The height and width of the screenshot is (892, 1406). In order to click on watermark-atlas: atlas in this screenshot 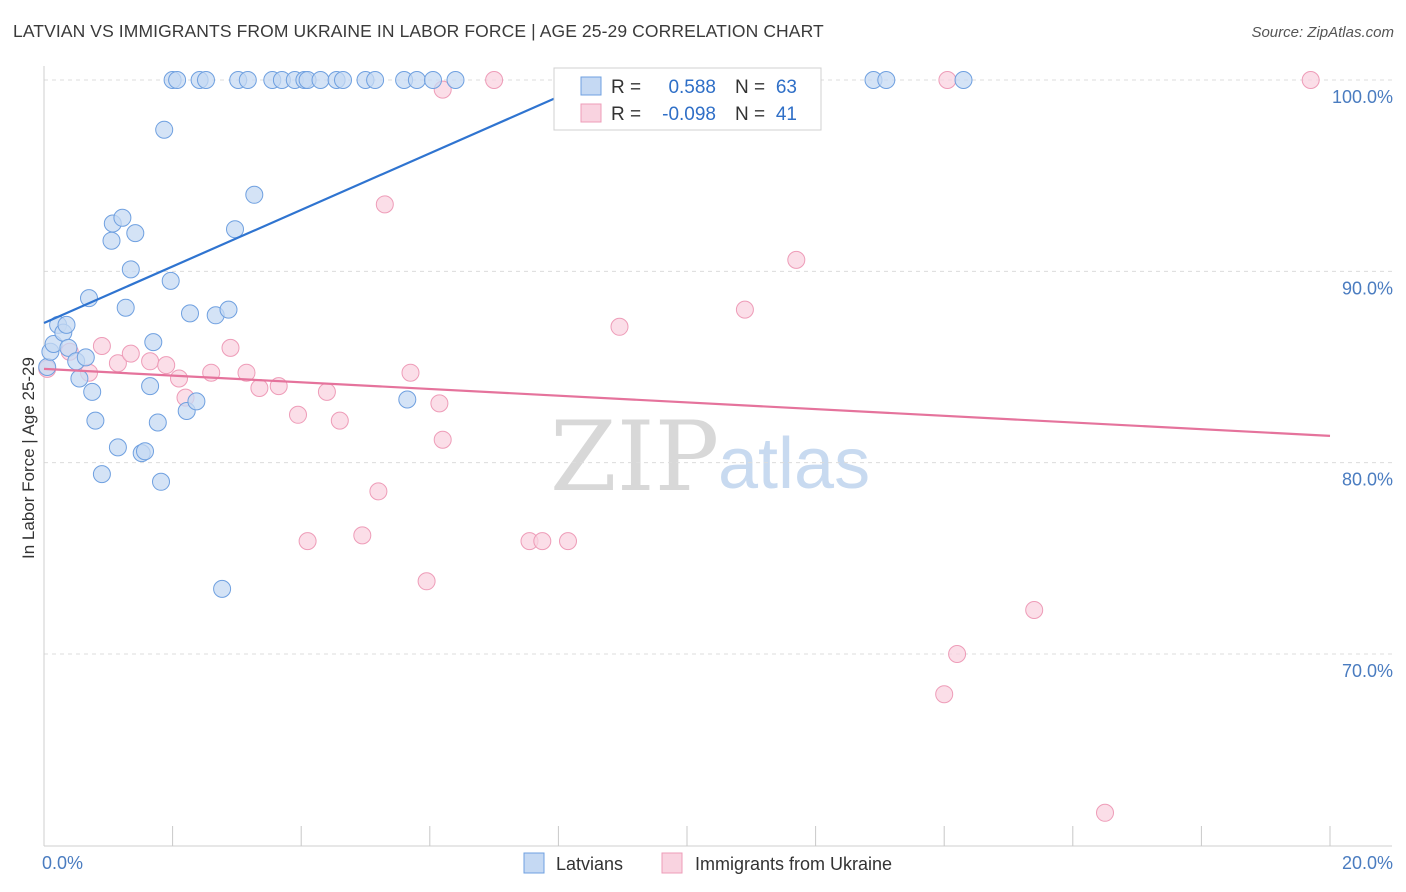, I will do `click(794, 464)`.